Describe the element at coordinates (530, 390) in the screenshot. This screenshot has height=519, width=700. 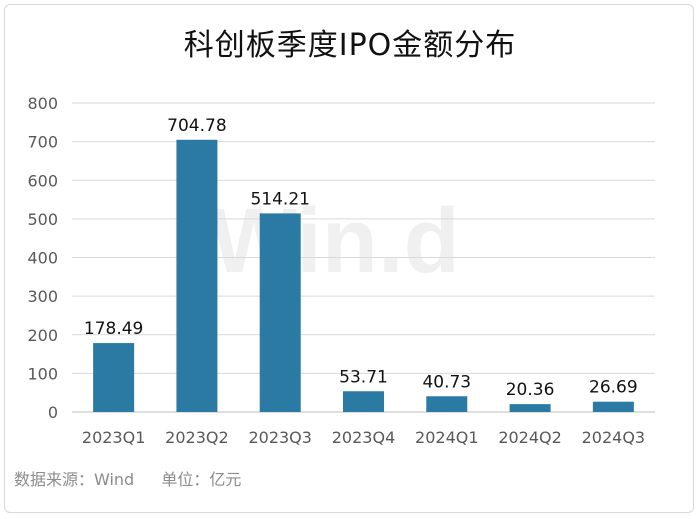
I see `data-label: 20.36` at that location.